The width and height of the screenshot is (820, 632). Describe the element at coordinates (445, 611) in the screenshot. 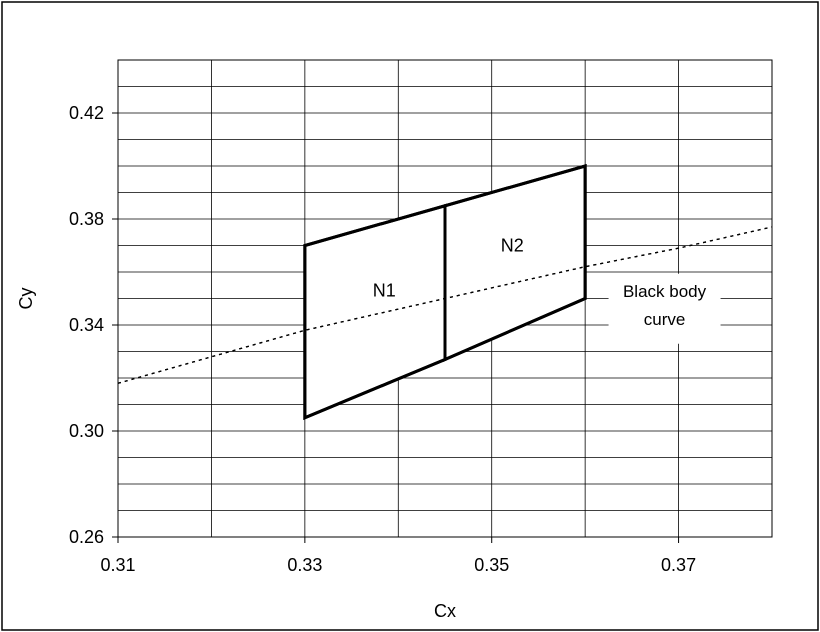

I see `x-axis-title: Cx` at that location.